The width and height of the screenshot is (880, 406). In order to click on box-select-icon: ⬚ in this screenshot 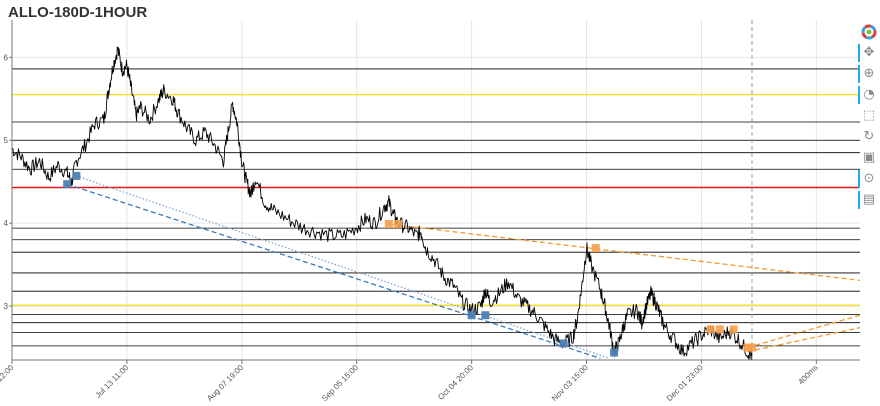, I will do `click(869, 115)`.